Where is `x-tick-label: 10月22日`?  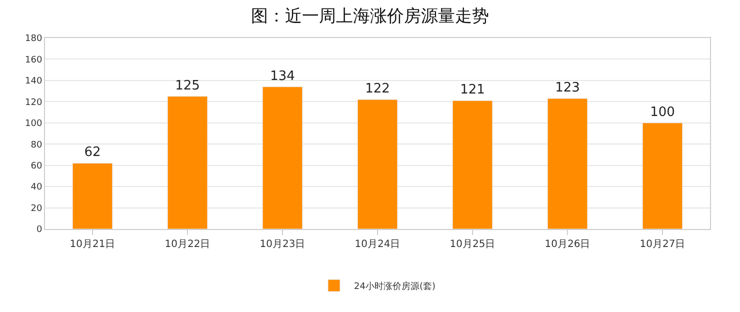
x-tick-label: 10月22日 is located at coordinates (187, 244).